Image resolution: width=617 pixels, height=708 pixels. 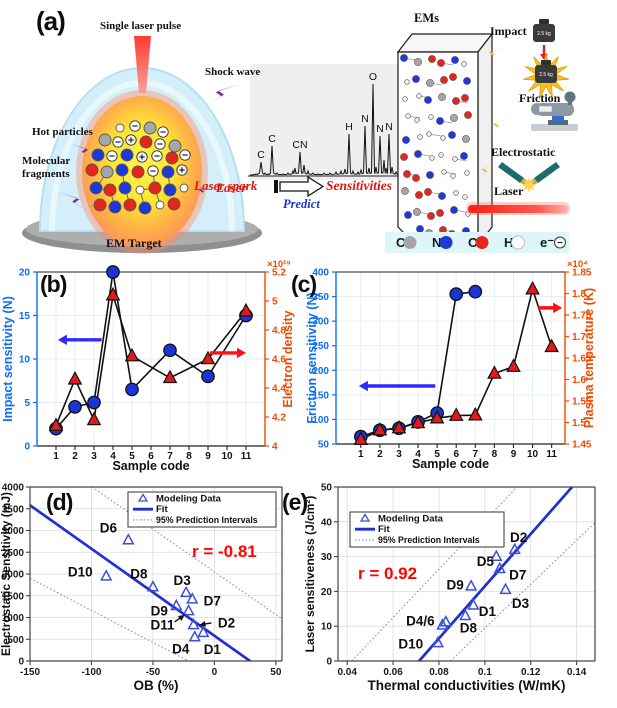 I want to click on text-label: 2000, so click(x=13, y=575).